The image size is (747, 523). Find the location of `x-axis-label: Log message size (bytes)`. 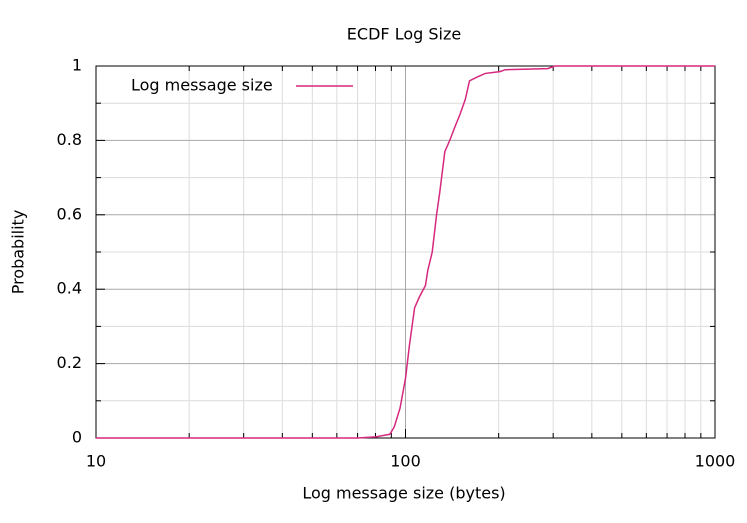

x-axis-label: Log message size (bytes) is located at coordinates (403, 493).